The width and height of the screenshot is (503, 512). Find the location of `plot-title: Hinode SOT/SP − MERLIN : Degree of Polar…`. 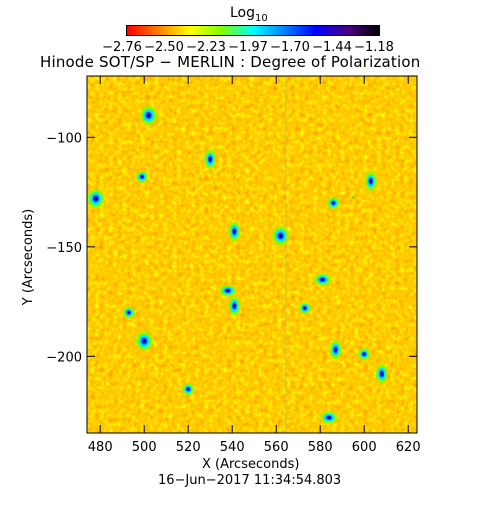

plot-title: Hinode SOT/SP − MERLIN : Degree of Polar… is located at coordinates (230, 62).